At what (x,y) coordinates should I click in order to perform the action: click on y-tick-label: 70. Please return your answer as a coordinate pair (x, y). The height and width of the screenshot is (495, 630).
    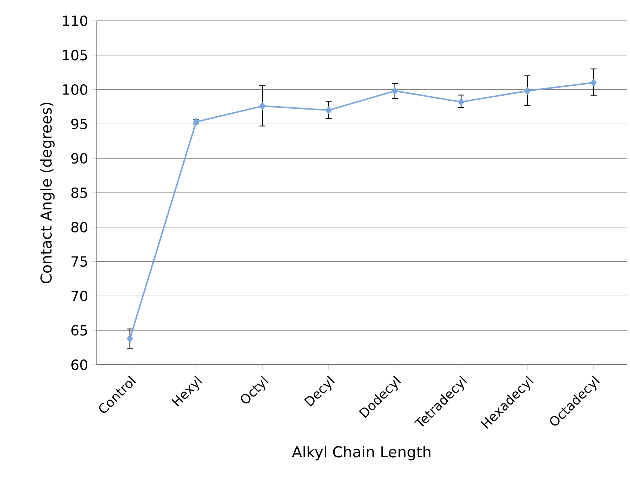
    Looking at the image, I should click on (80, 296).